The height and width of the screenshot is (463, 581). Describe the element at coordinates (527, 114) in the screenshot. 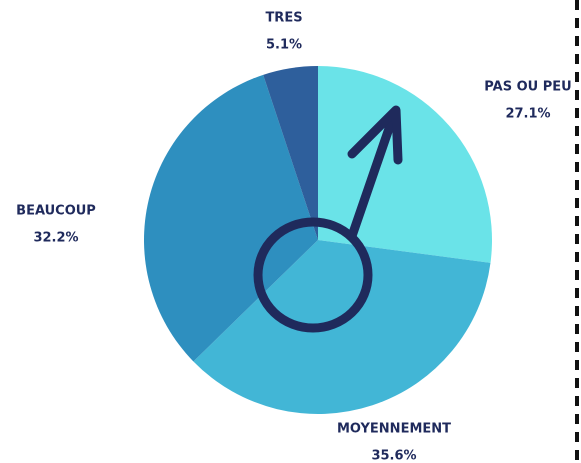

I see `slice-value-label: 27.1%` at that location.